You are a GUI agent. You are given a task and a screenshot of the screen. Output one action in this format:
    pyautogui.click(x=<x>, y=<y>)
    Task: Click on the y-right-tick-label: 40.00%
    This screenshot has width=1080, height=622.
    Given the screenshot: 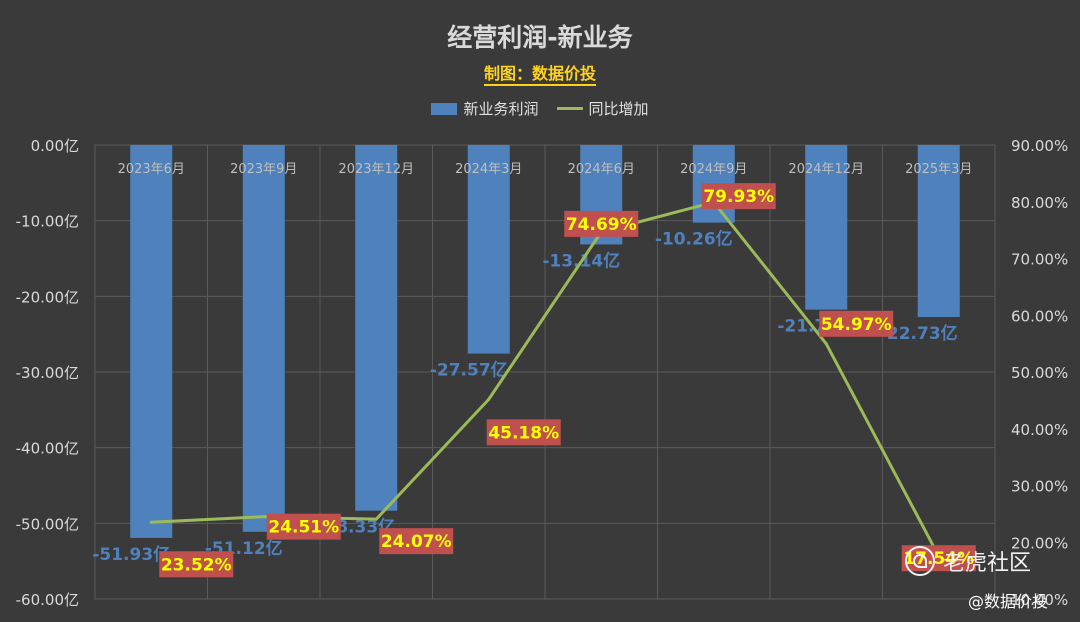 What is the action you would take?
    pyautogui.click(x=1039, y=430)
    